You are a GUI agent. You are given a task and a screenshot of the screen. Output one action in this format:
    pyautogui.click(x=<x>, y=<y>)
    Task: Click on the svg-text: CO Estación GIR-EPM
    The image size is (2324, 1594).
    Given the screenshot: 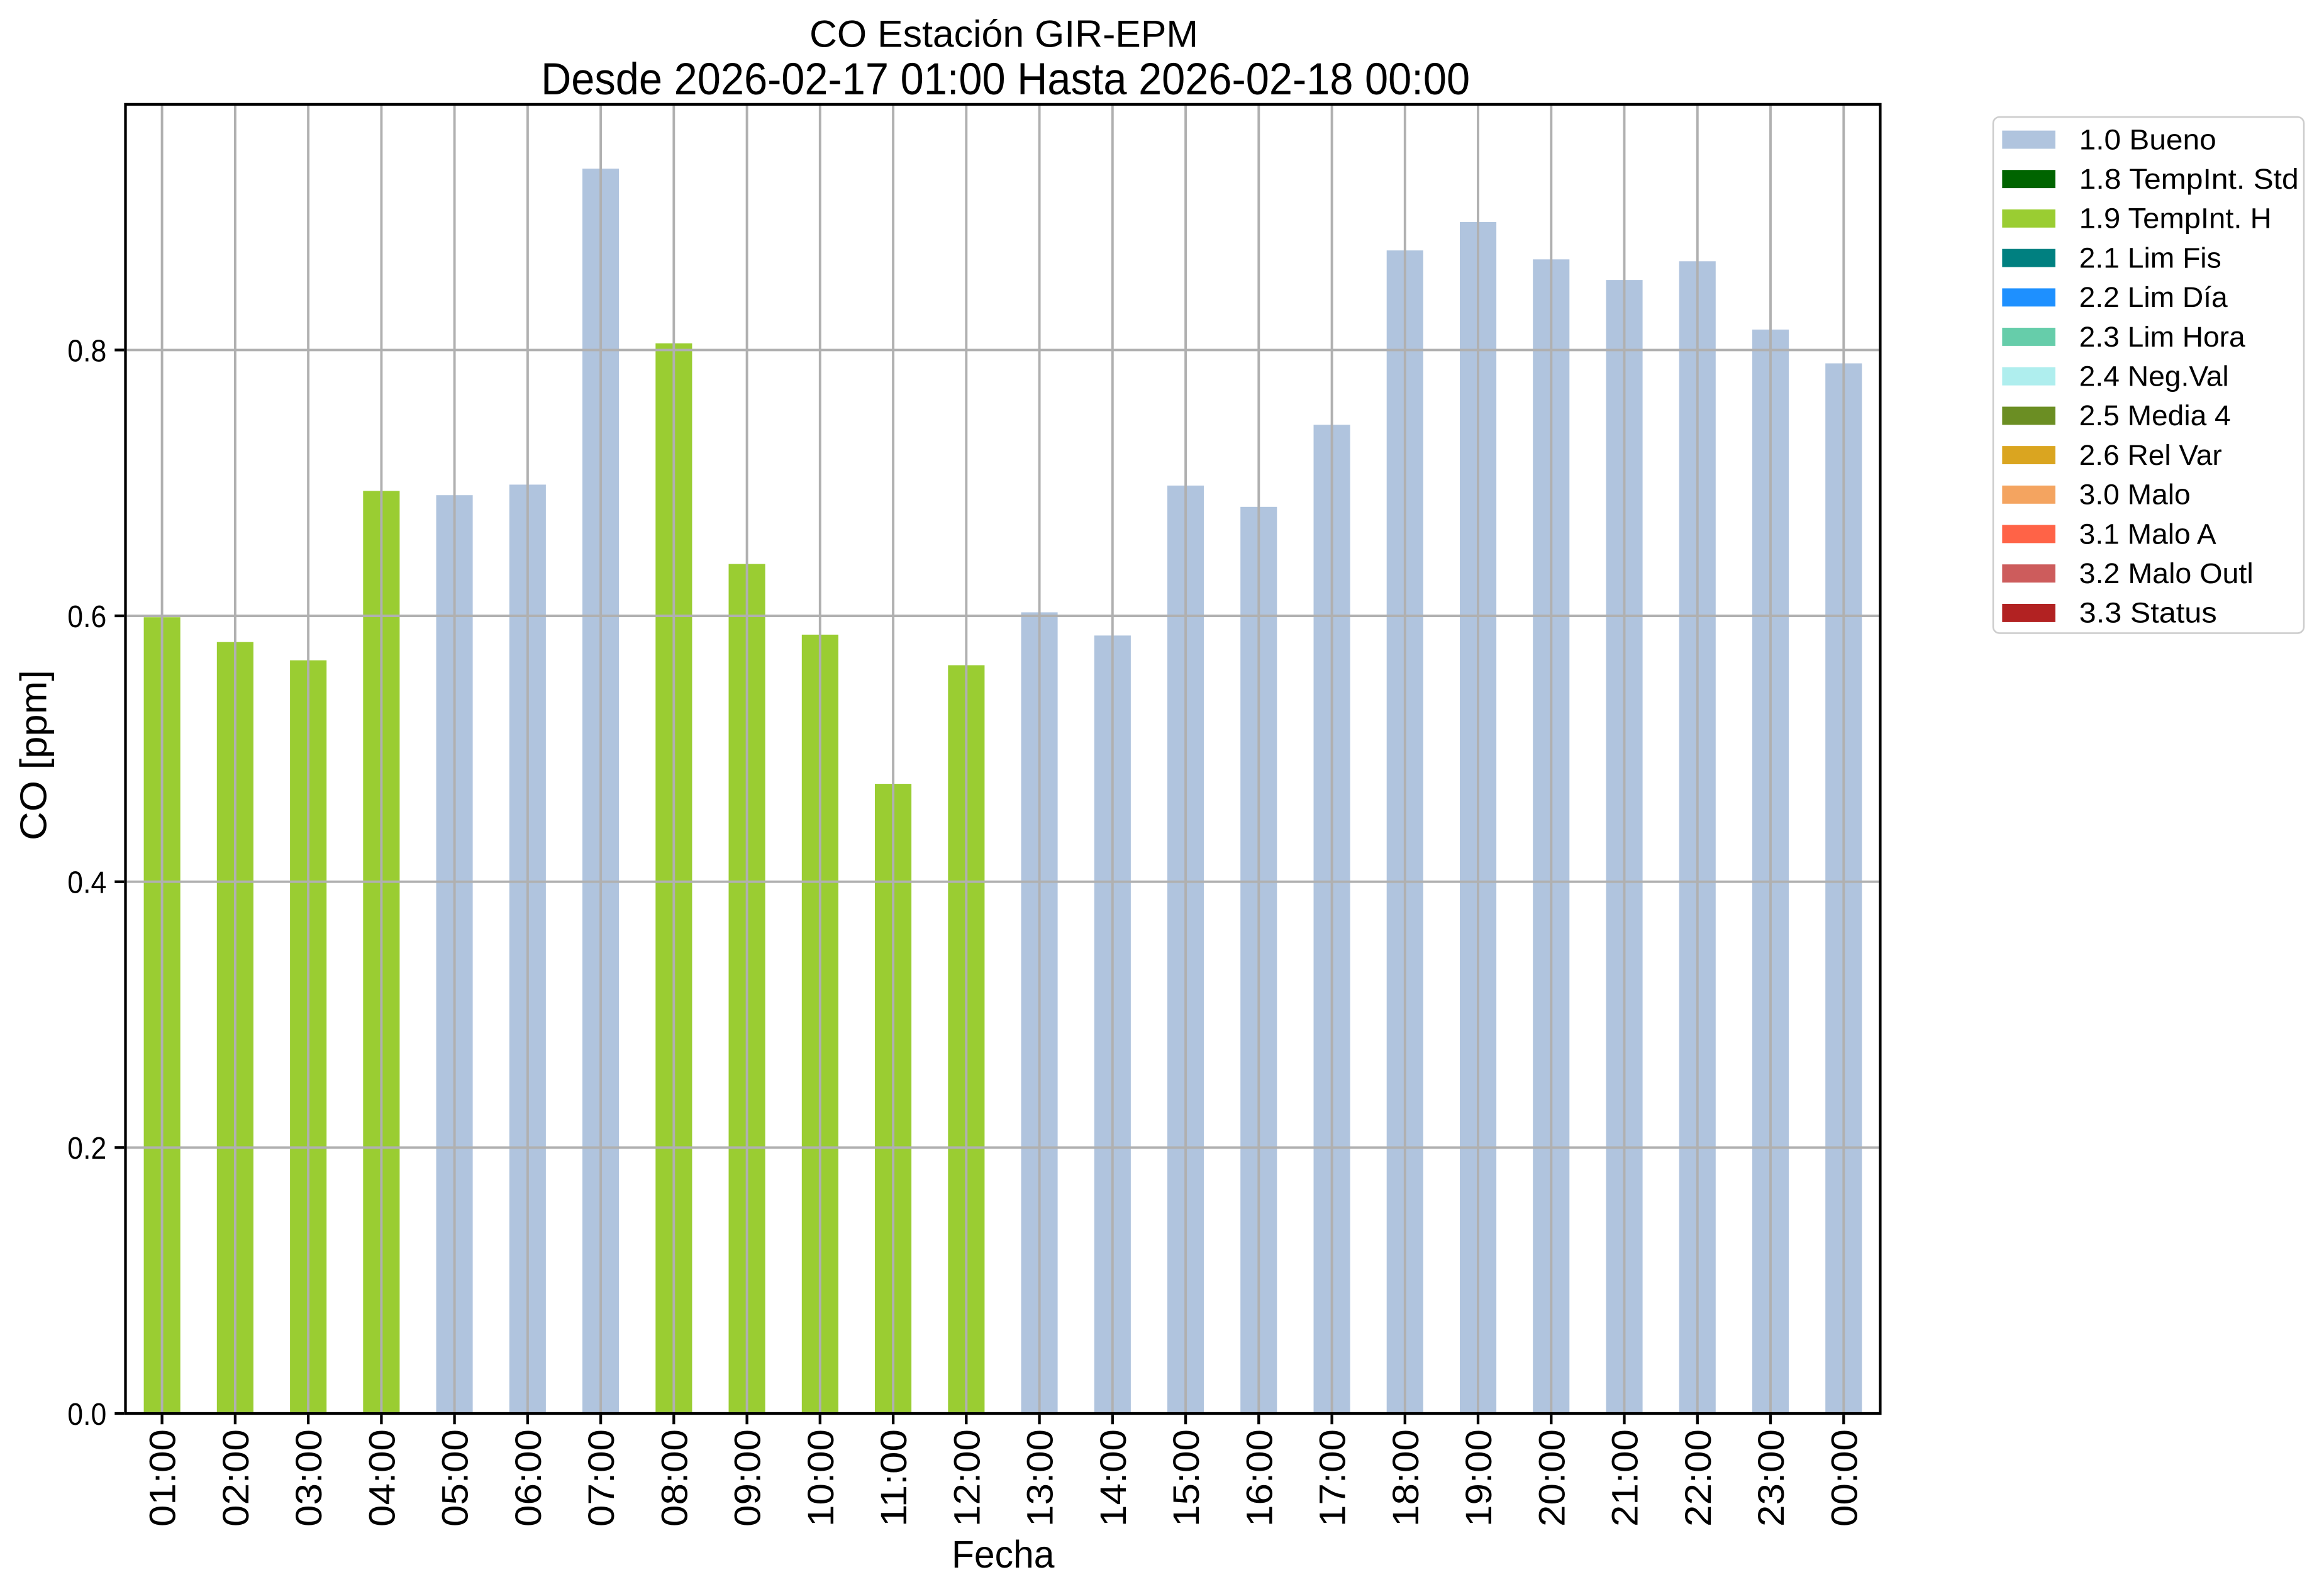 What is the action you would take?
    pyautogui.click(x=1003, y=34)
    